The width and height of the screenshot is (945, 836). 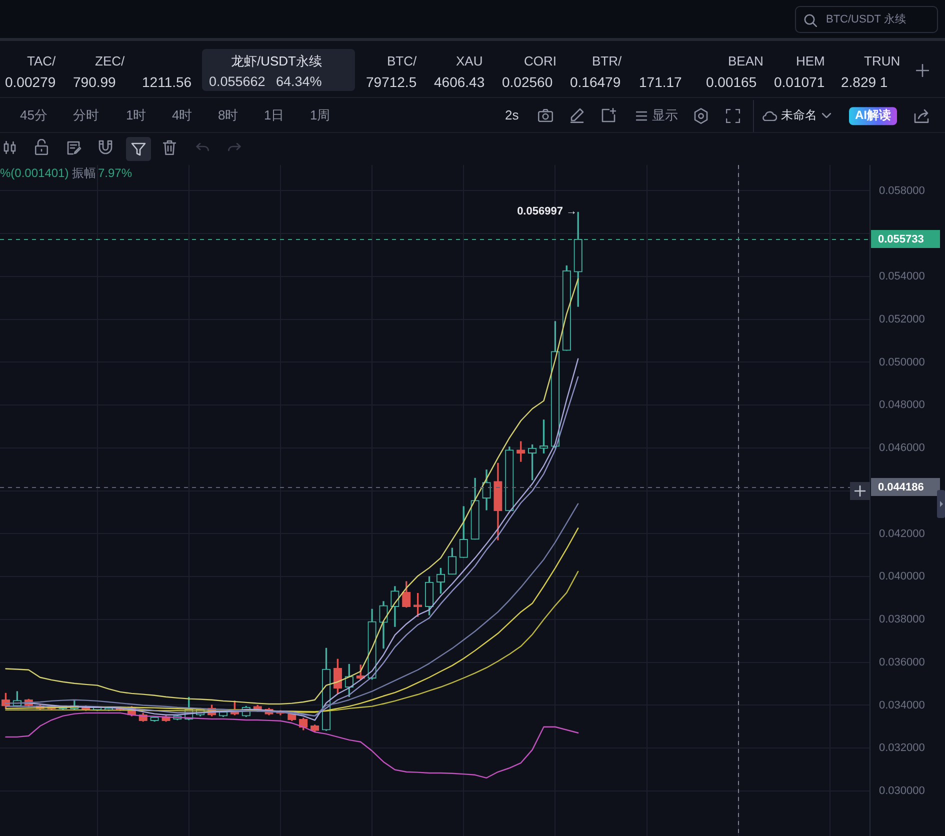 What do you see at coordinates (901, 488) in the screenshot?
I see `ref-line-label: 0.044186` at bounding box center [901, 488].